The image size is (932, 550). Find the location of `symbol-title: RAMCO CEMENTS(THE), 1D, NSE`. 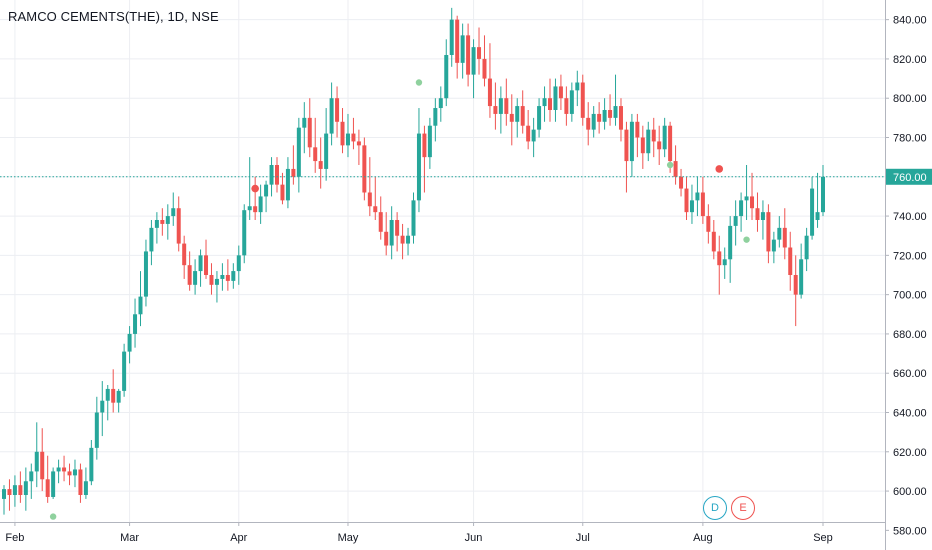

symbol-title: RAMCO CEMENTS(THE), 1D, NSE is located at coordinates (113, 16).